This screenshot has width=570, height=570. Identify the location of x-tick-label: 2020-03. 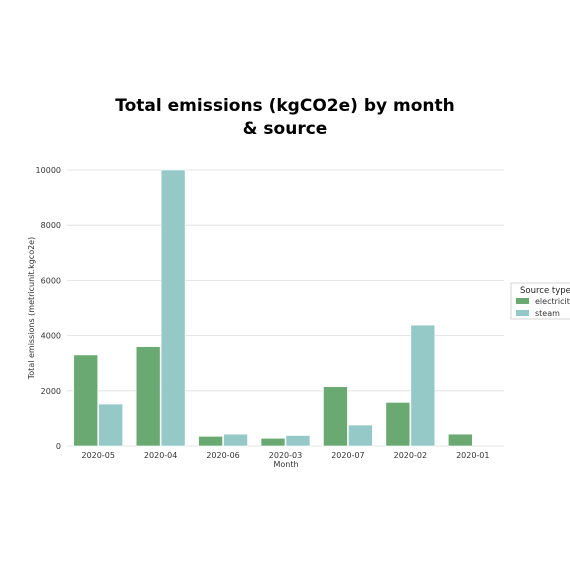
(285, 455).